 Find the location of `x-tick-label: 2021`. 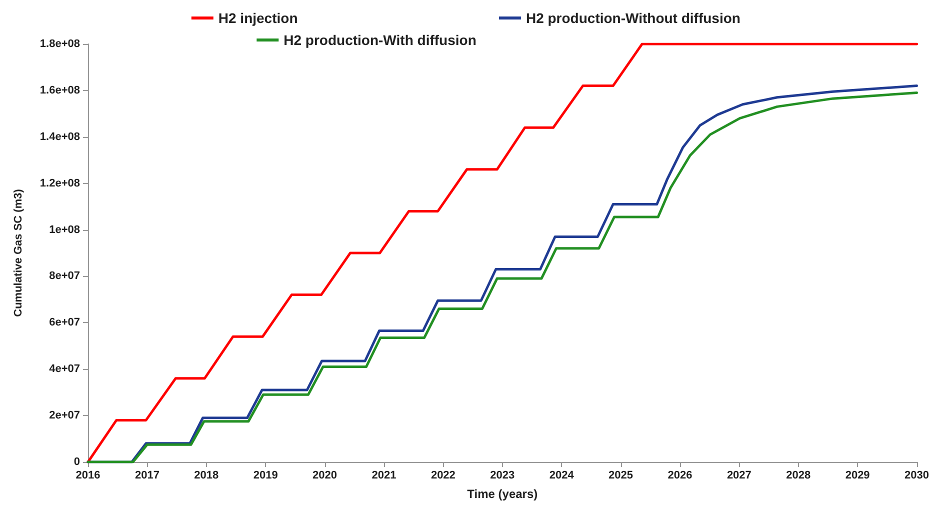

x-tick-label: 2021 is located at coordinates (384, 476).